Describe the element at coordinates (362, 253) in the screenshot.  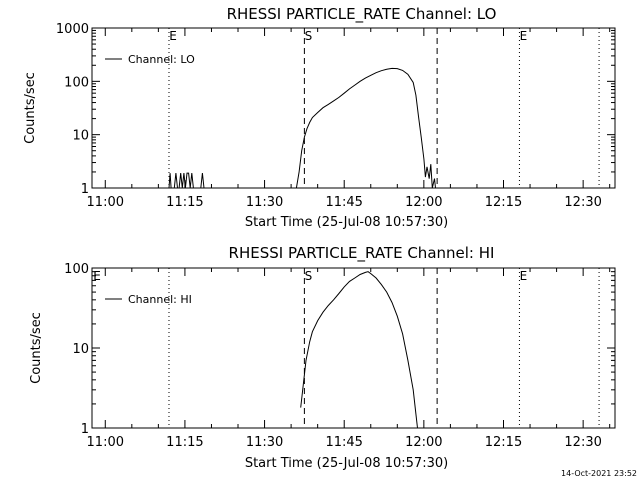
I see `chart-title: RHESSI PARTICLE_RATE Channel: HI` at that location.